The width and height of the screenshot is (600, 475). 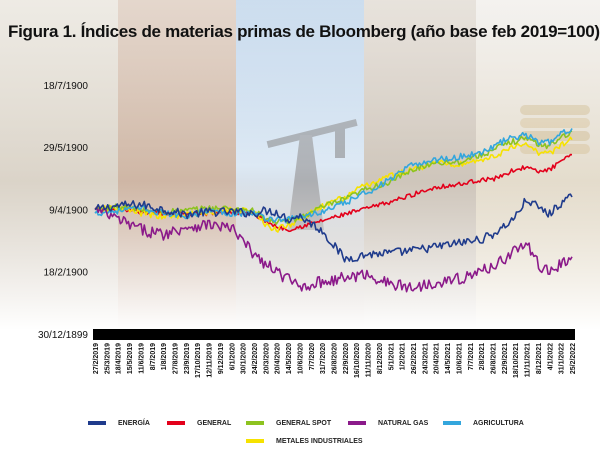 What do you see at coordinates (232, 356) in the screenshot?
I see `x-tick-label: 6/1/2020` at bounding box center [232, 356].